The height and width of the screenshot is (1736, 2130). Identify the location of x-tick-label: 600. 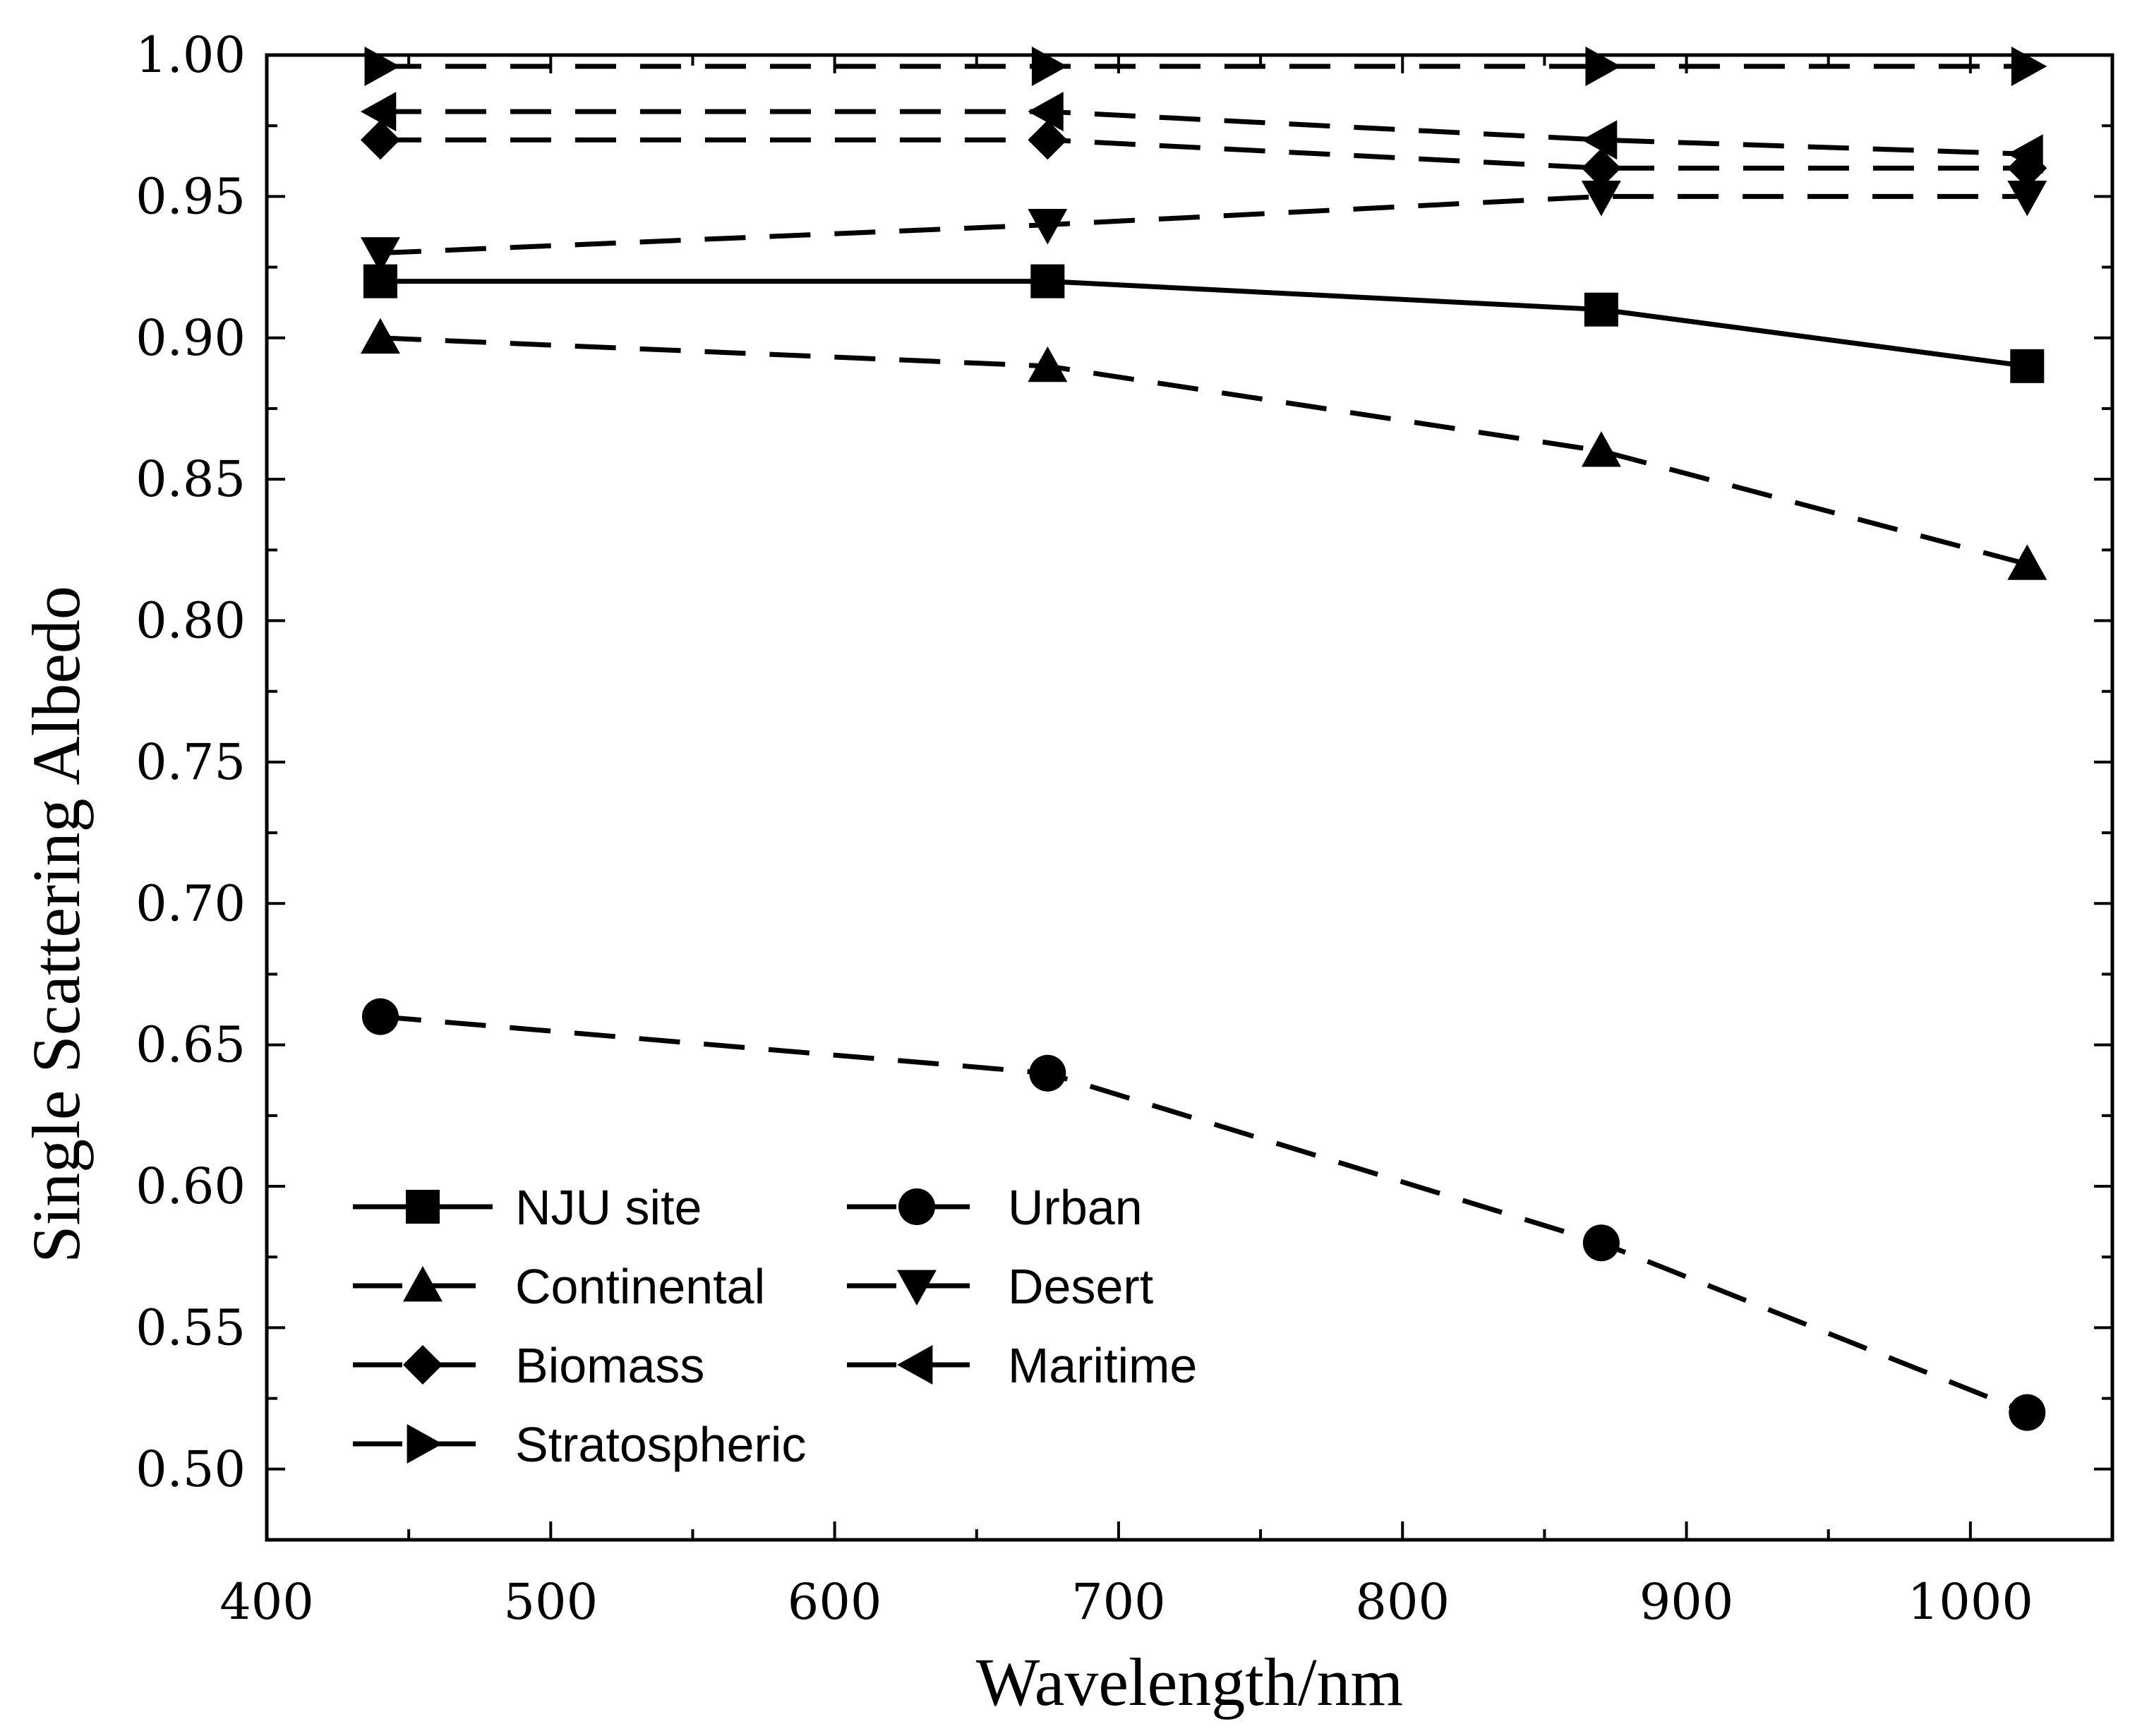
(835, 1602).